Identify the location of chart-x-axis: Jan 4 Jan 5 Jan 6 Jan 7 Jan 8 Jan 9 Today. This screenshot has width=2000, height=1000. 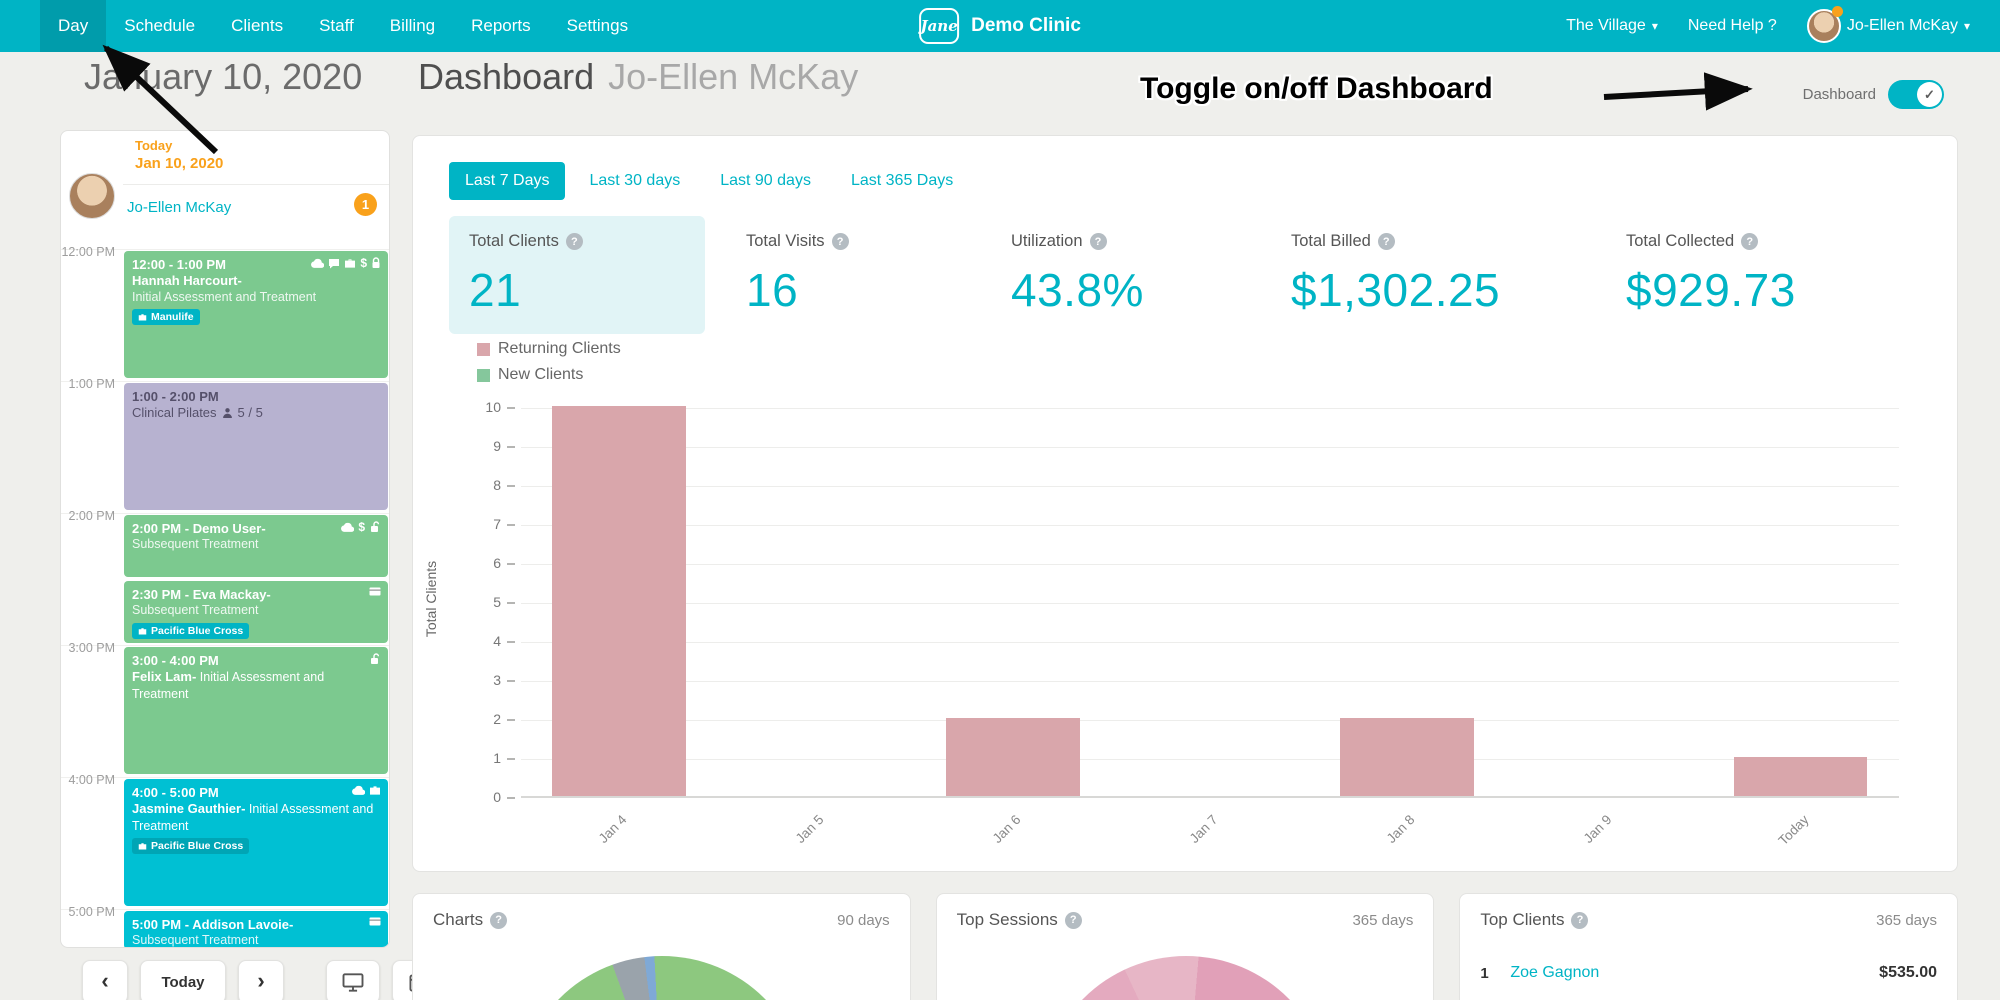
(1210, 834).